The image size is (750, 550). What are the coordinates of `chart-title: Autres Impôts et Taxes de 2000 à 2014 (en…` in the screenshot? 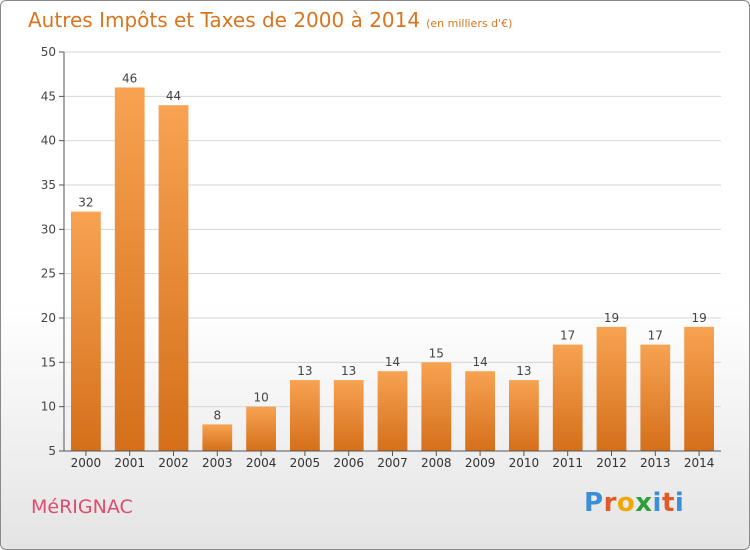 It's located at (270, 20).